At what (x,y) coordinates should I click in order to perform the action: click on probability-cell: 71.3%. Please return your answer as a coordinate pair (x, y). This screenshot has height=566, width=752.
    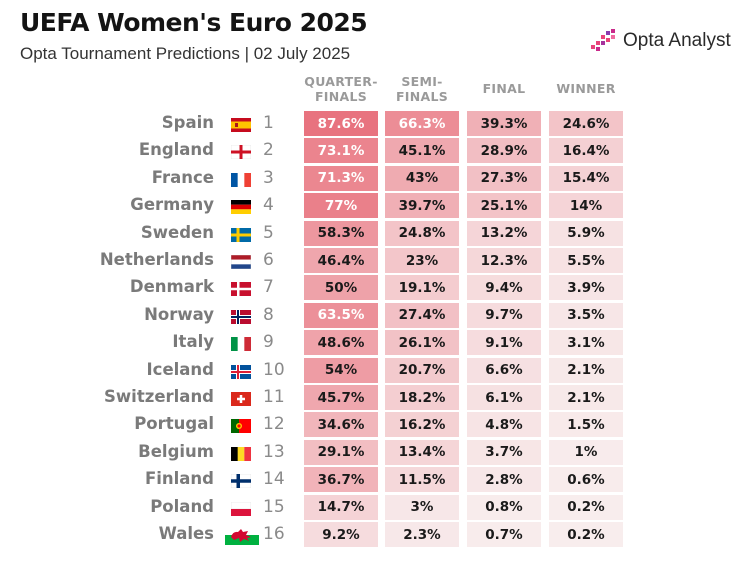
    Looking at the image, I should click on (341, 178).